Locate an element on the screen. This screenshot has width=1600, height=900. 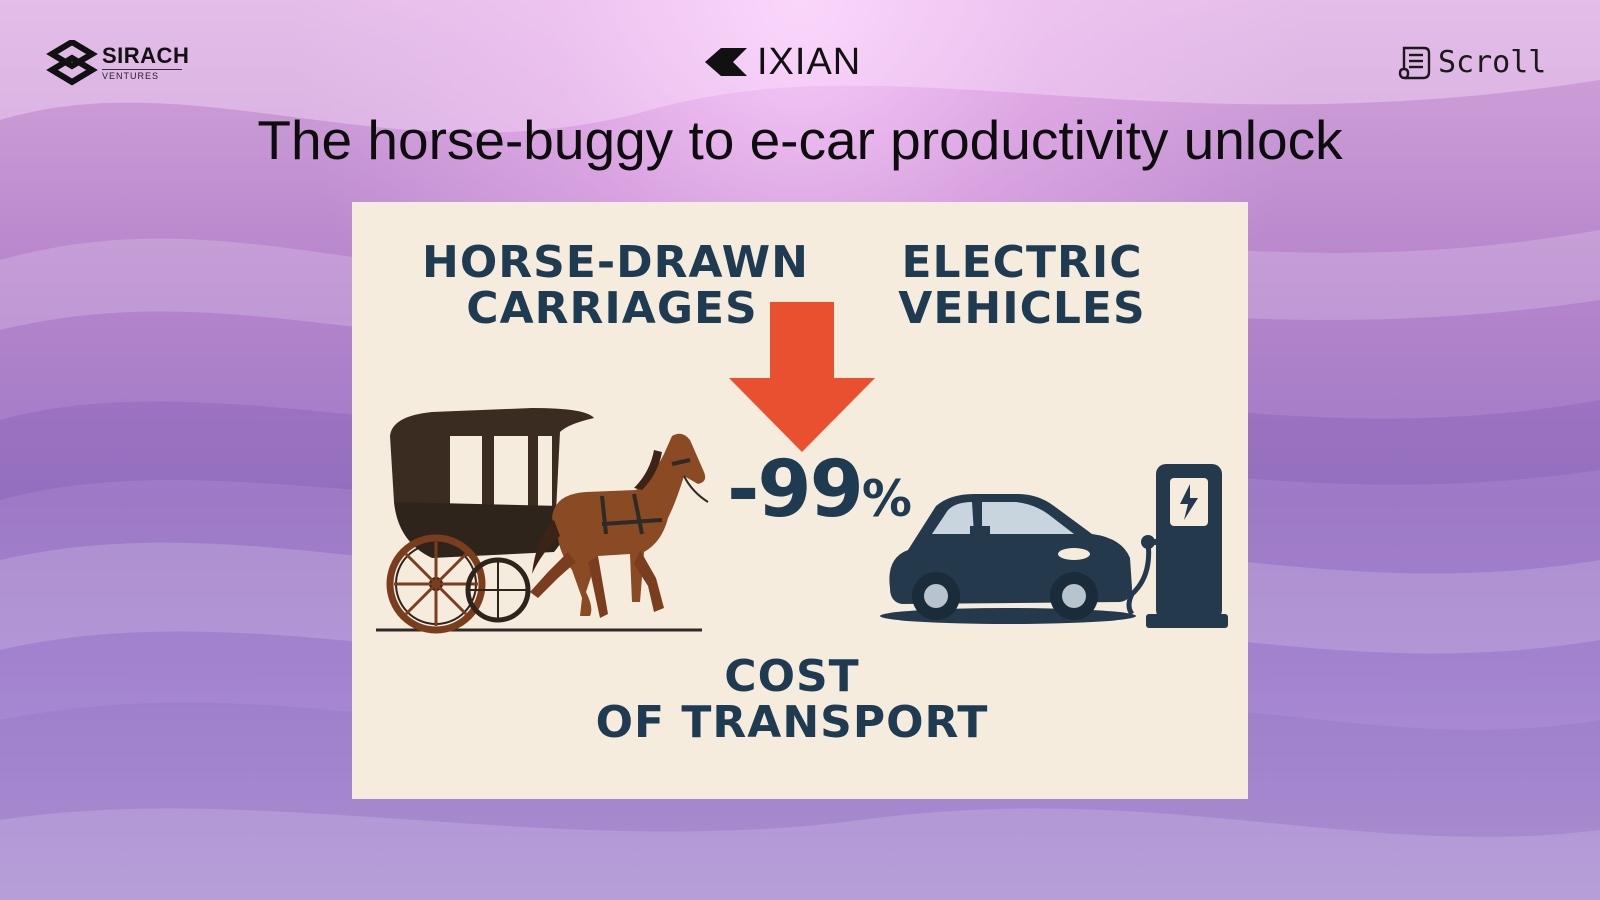
electric-car-illustration is located at coordinates (1008, 559).